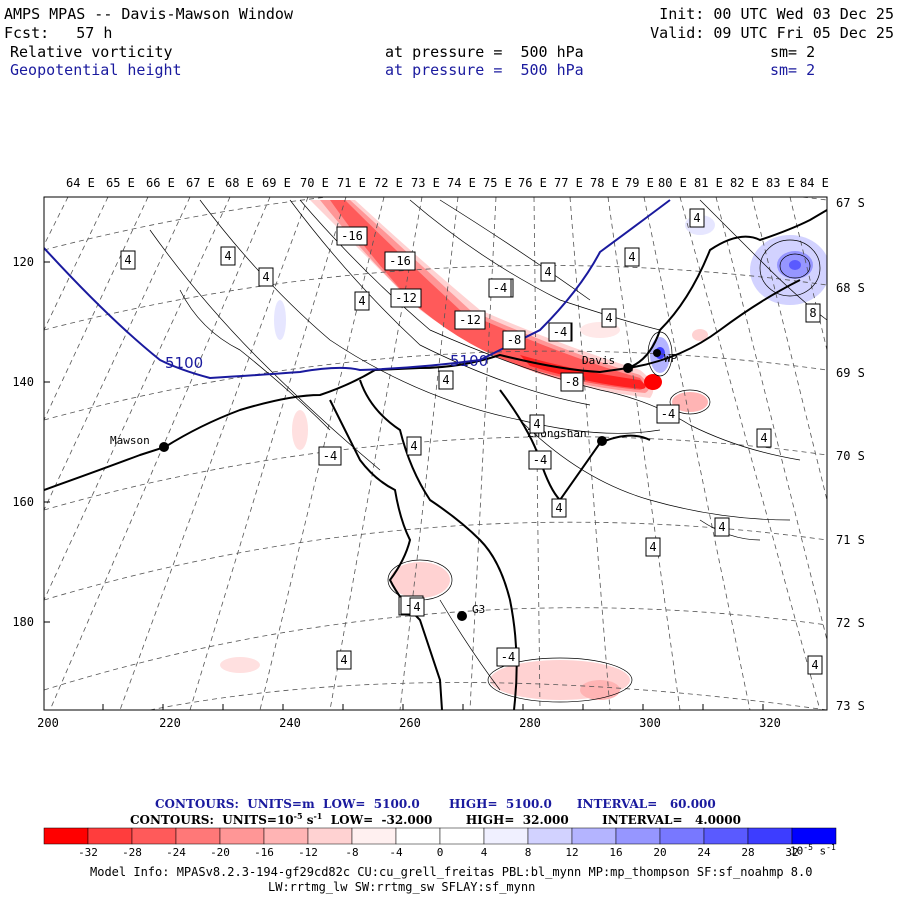  I want to click on field2-name: Geopotential height, so click(96, 70).